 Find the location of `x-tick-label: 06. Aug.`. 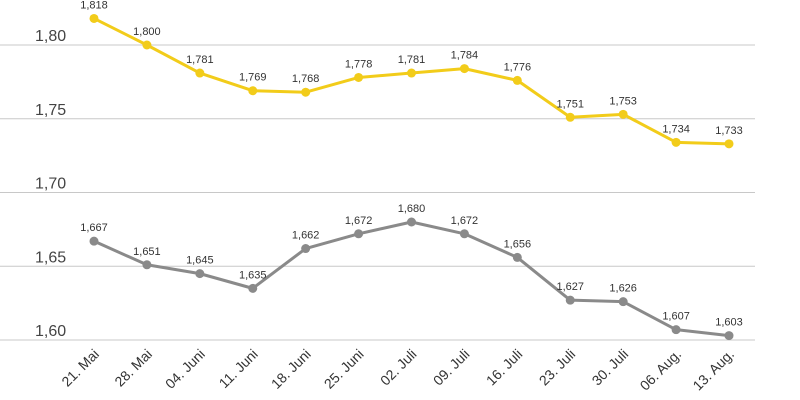

x-tick-label: 06. Aug. is located at coordinates (661, 370).